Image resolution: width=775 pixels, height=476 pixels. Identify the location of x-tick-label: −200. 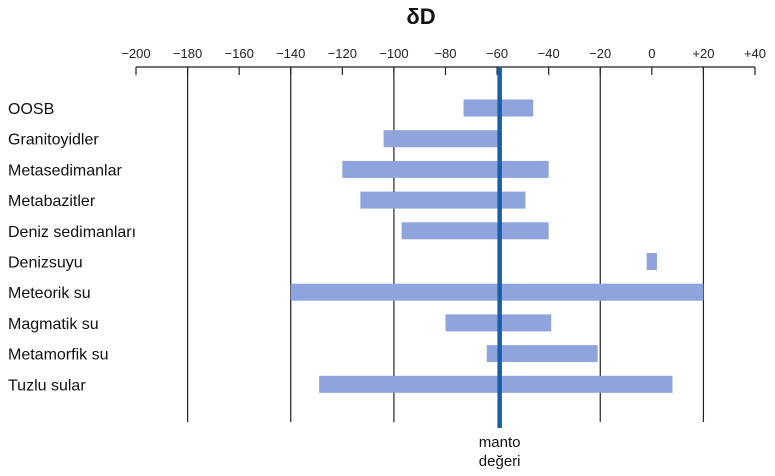
(135, 53).